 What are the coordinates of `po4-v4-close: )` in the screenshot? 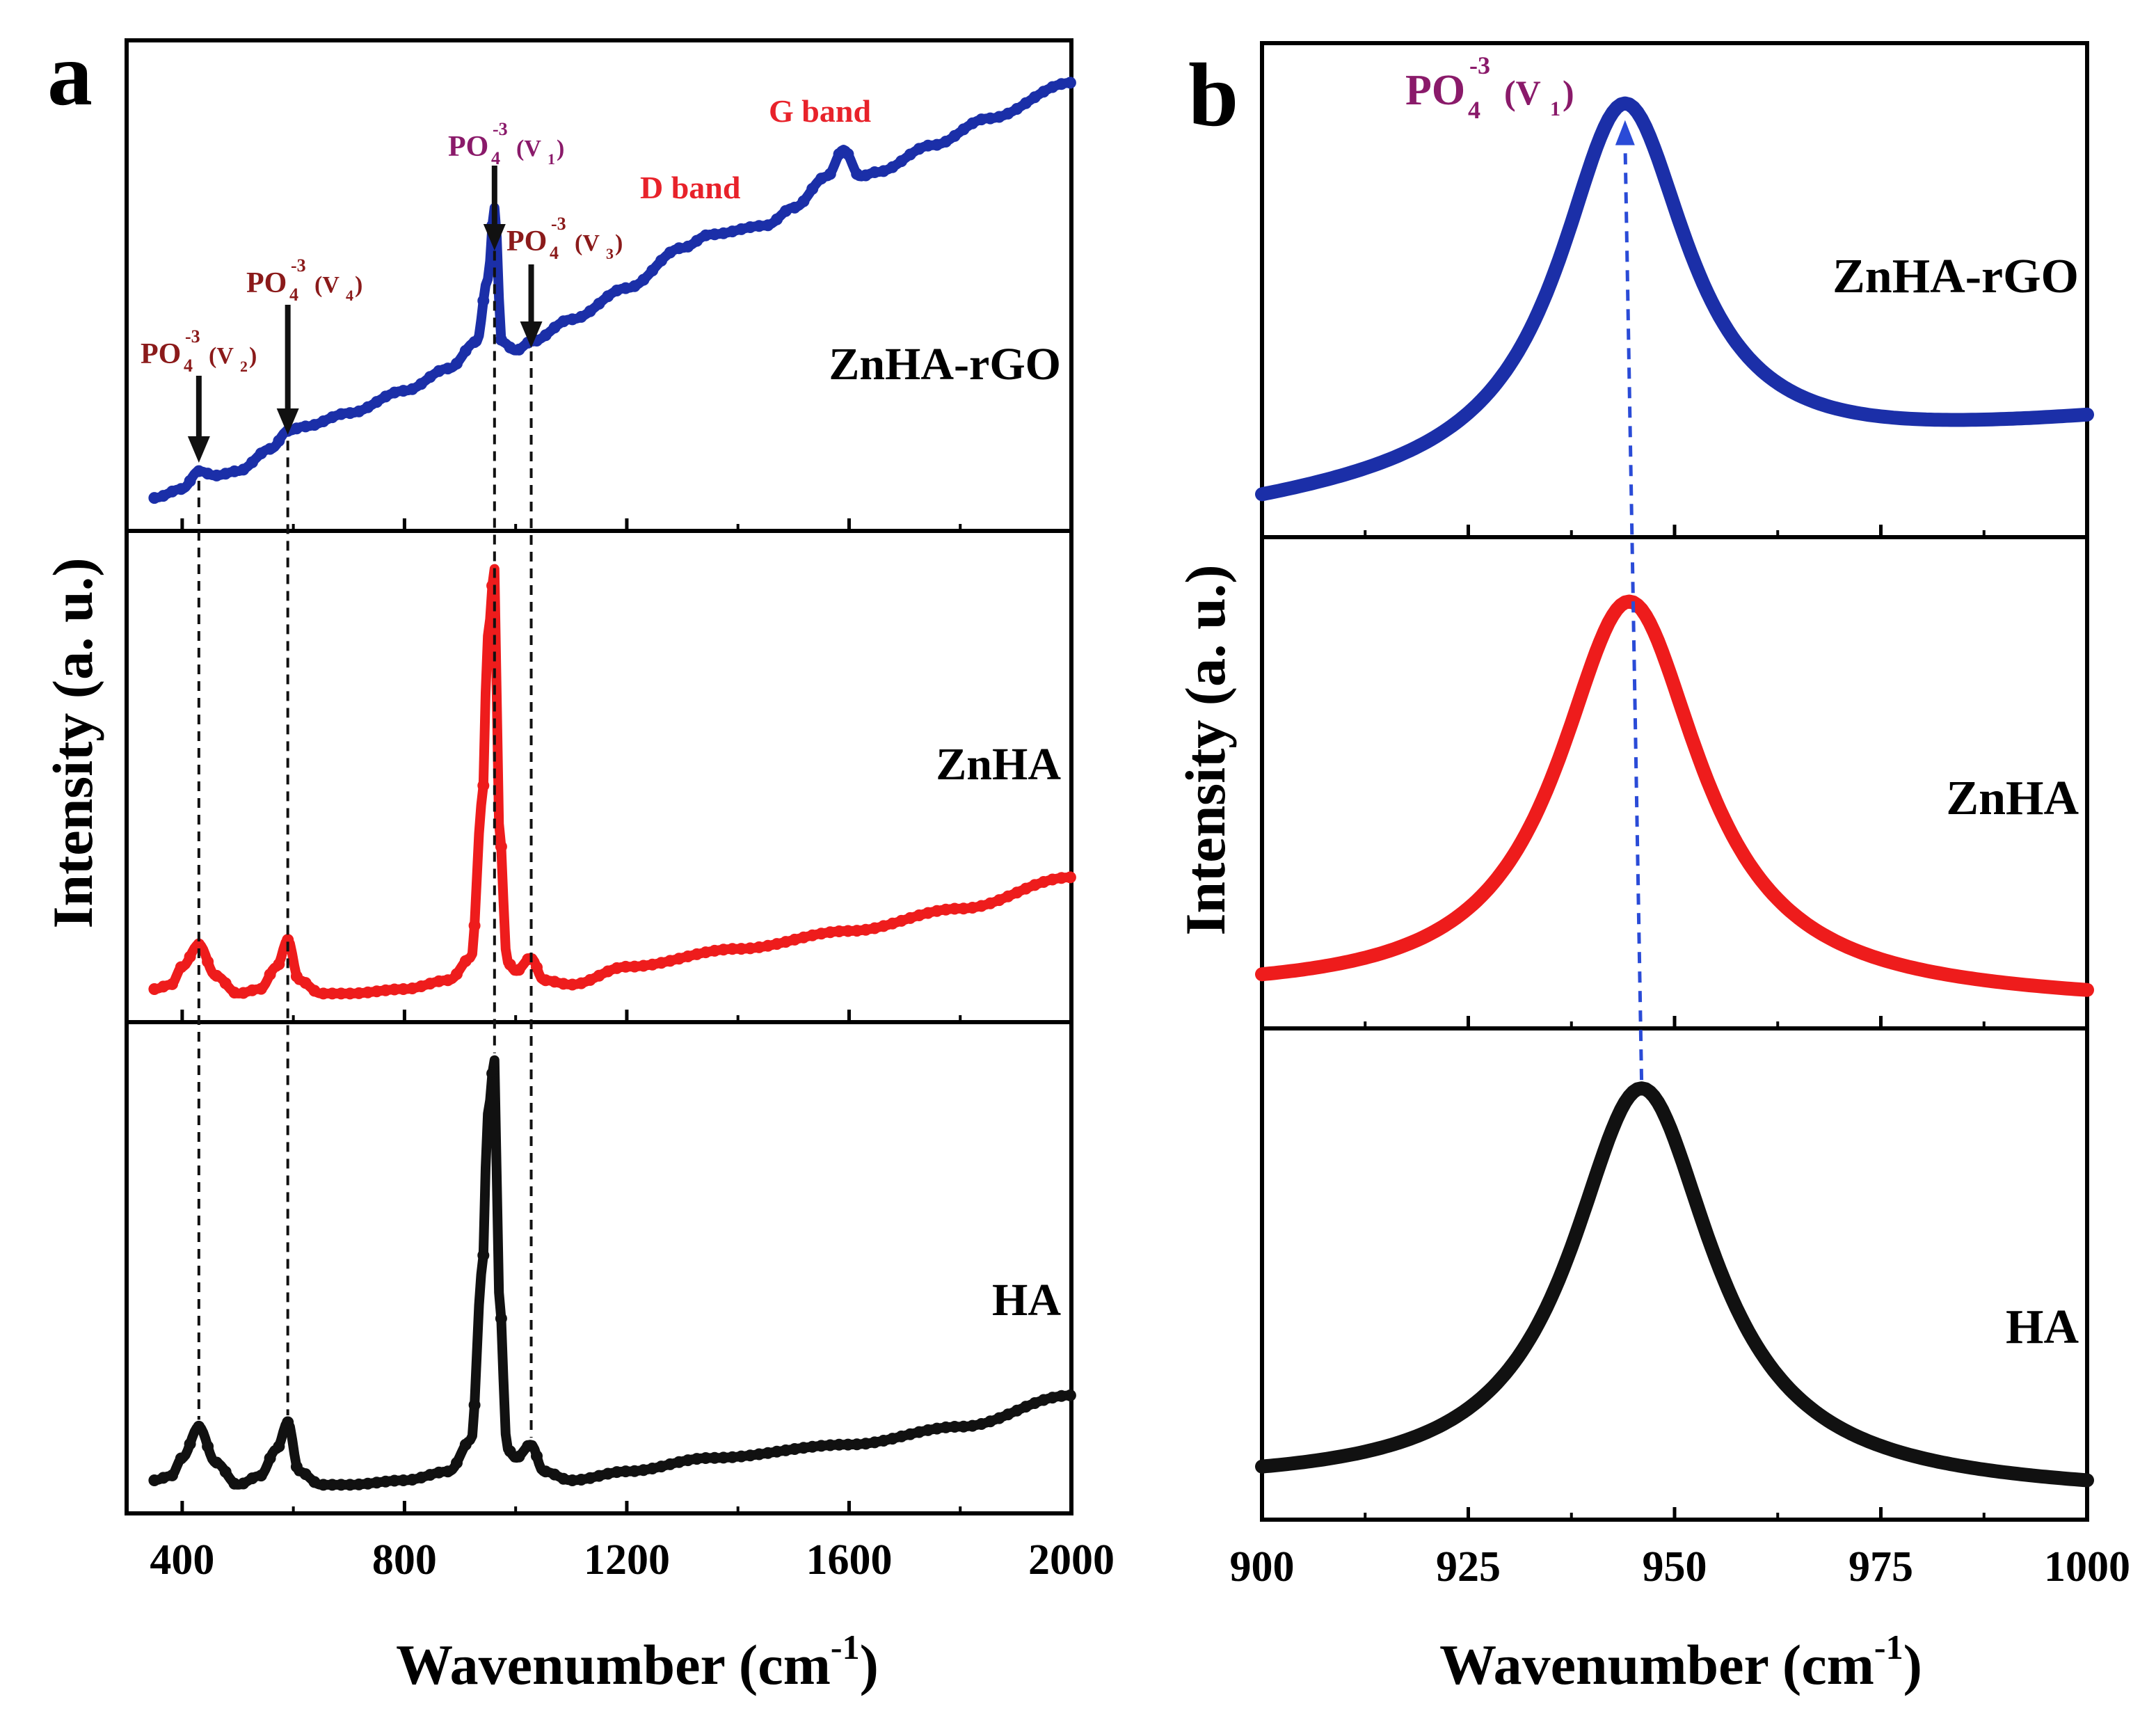 It's located at (358, 285).